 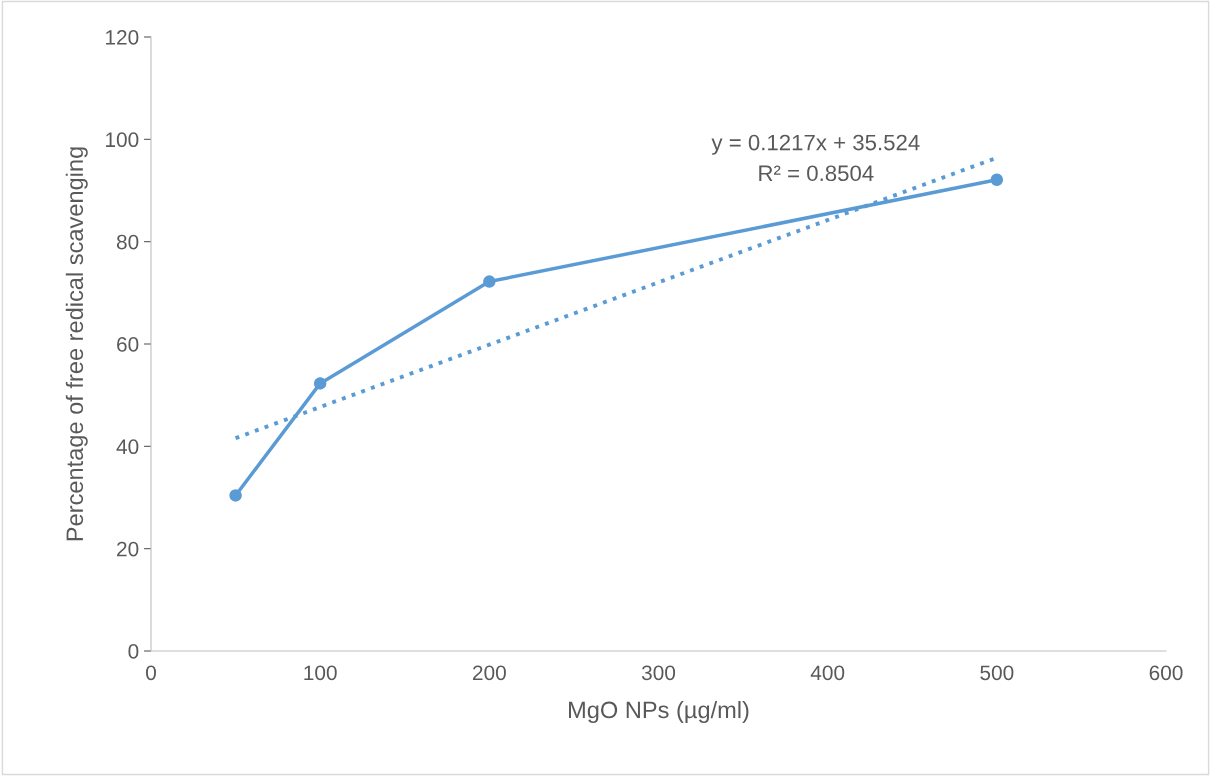 I want to click on x-tick-label: 0, so click(x=151, y=673).